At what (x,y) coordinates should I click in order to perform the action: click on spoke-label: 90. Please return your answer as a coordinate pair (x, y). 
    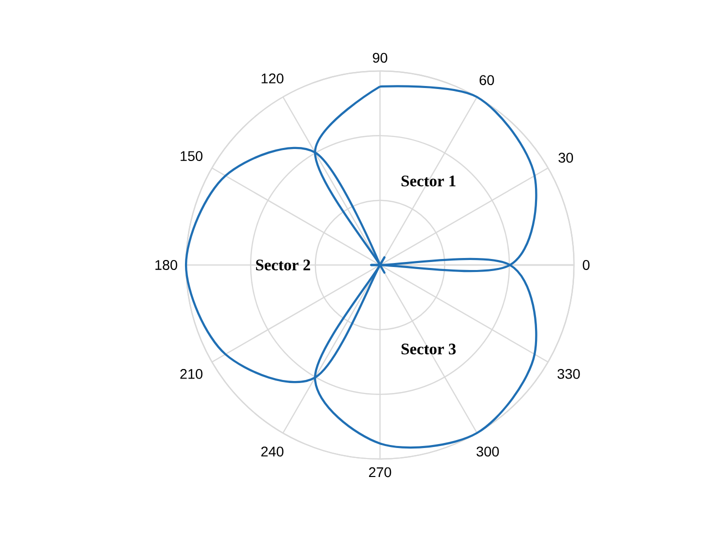
    Looking at the image, I should click on (380, 57).